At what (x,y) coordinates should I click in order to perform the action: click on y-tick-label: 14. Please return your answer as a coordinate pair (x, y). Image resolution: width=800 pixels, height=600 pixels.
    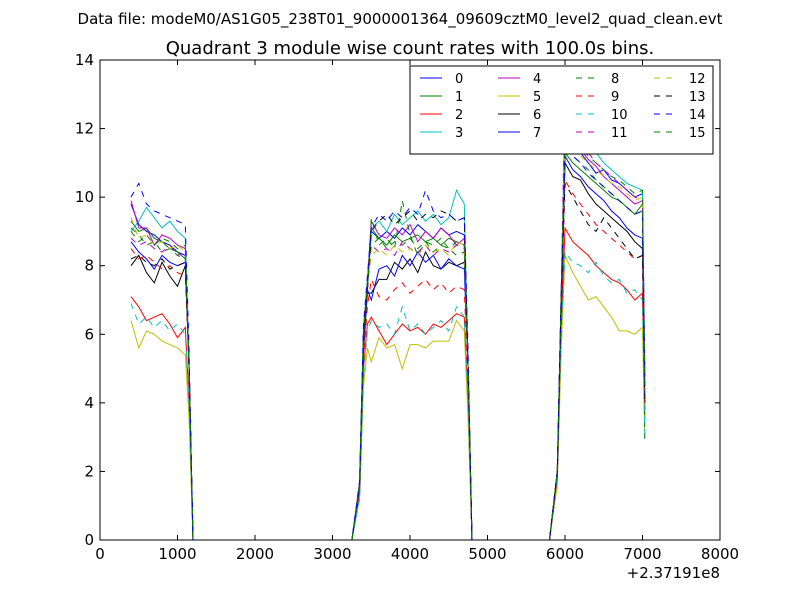
    Looking at the image, I should click on (84, 60).